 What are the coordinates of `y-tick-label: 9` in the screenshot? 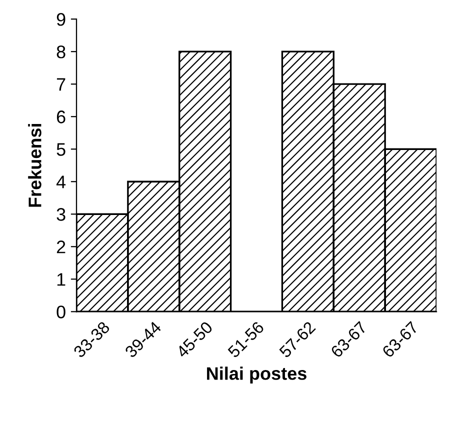 It's located at (61, 19).